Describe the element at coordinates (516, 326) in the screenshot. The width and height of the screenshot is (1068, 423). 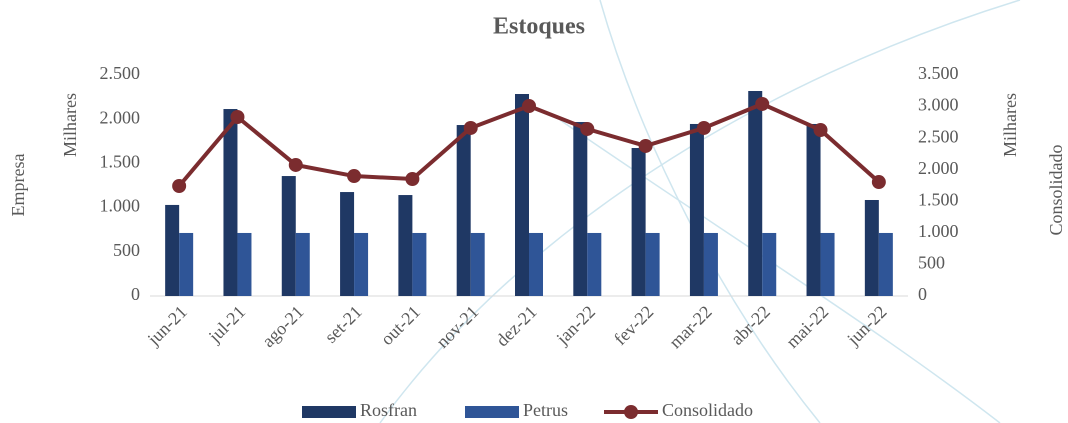
I see `x-tick-label: dez-21` at that location.